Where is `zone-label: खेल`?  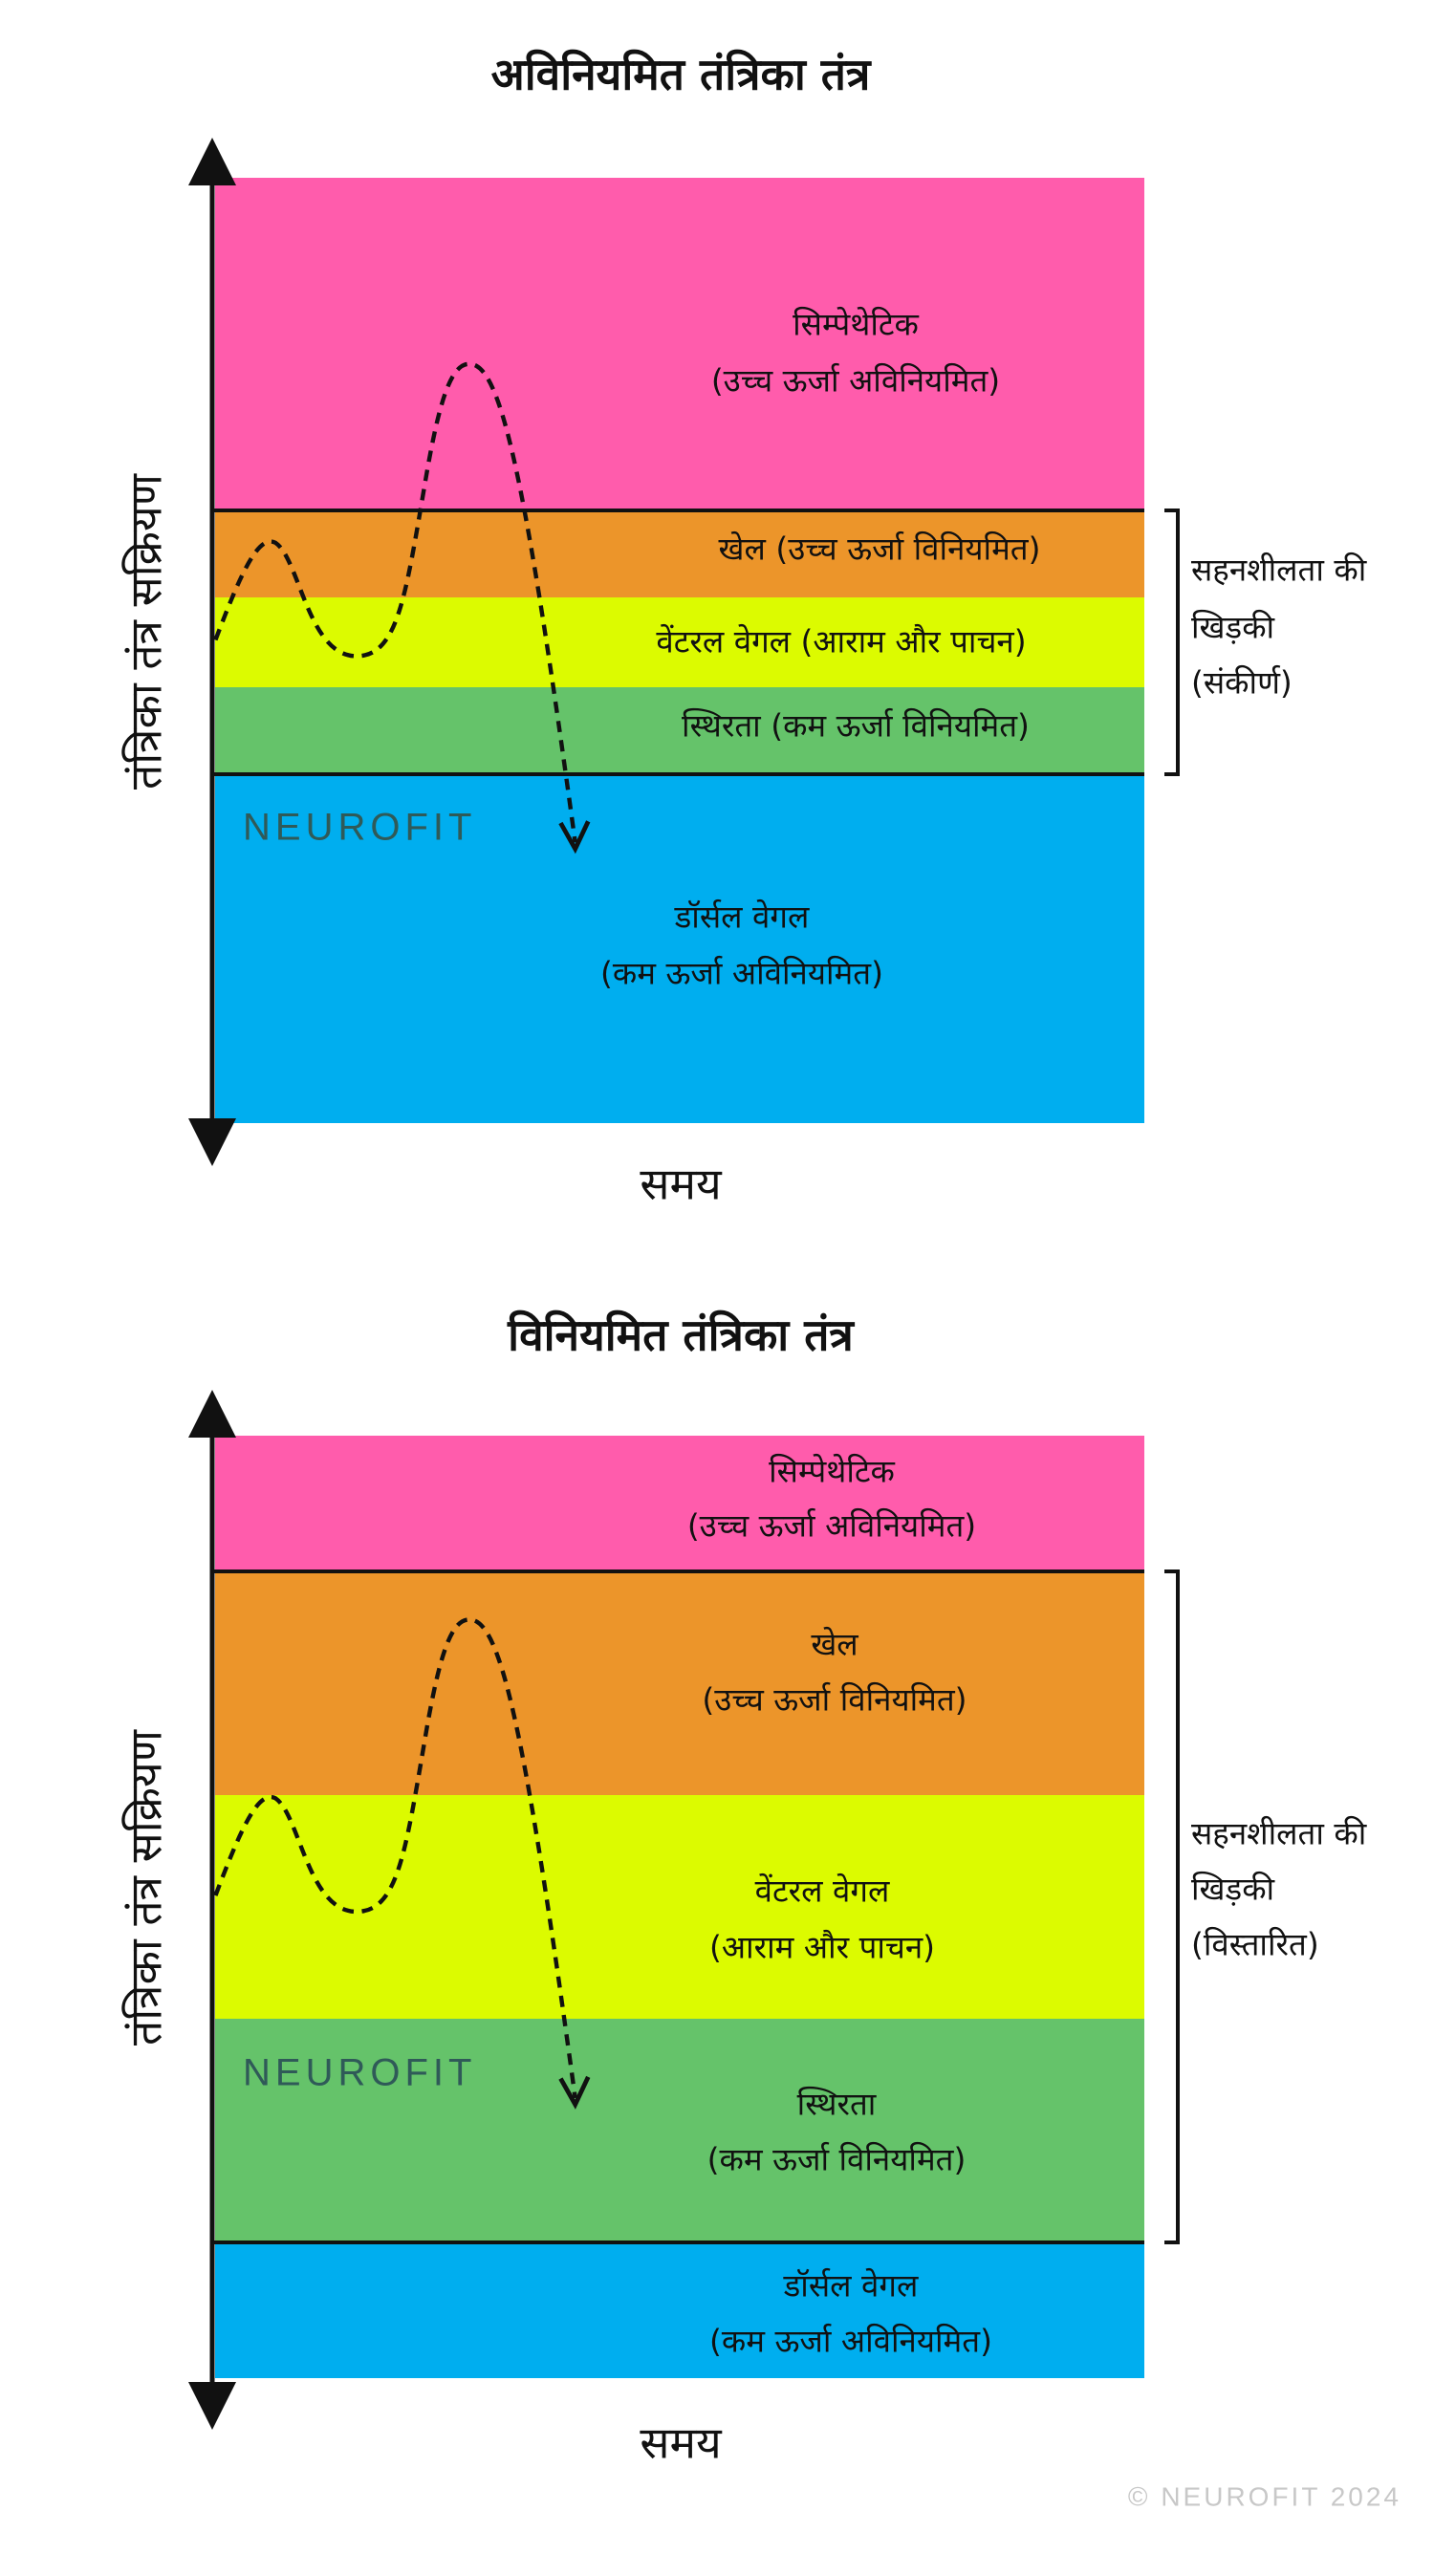 zone-label: खेल is located at coordinates (834, 1644).